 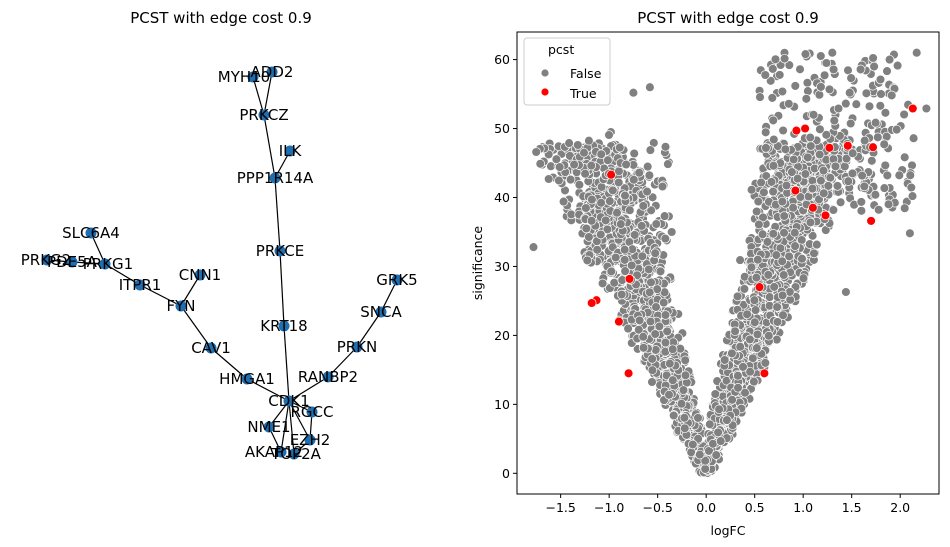 I want to click on node-label-HMGA1: HMGA1, so click(x=247, y=379).